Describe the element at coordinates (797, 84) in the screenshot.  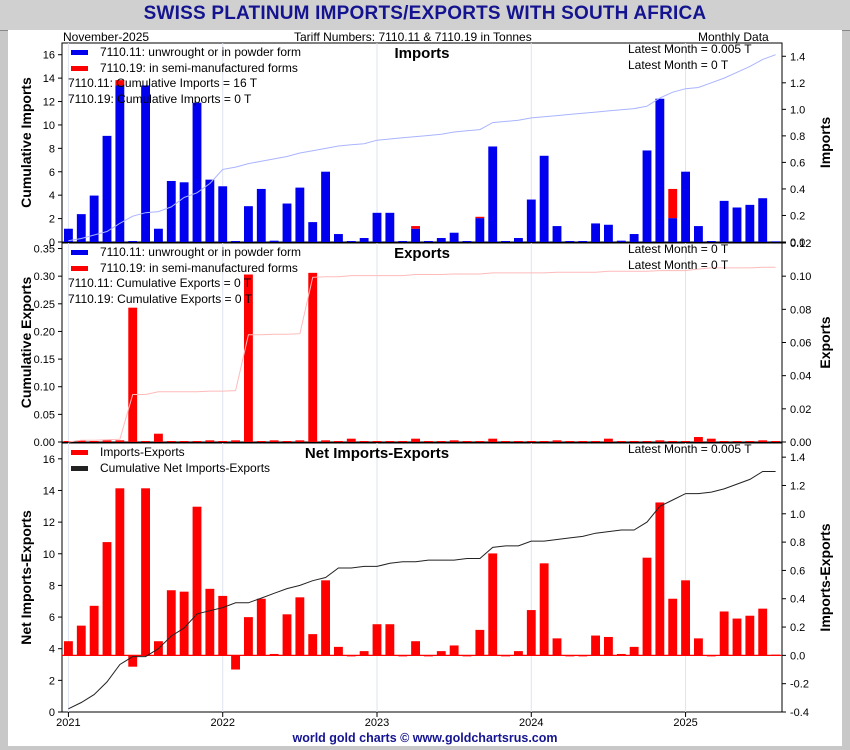
I see `right-tick-label: 1.2` at that location.